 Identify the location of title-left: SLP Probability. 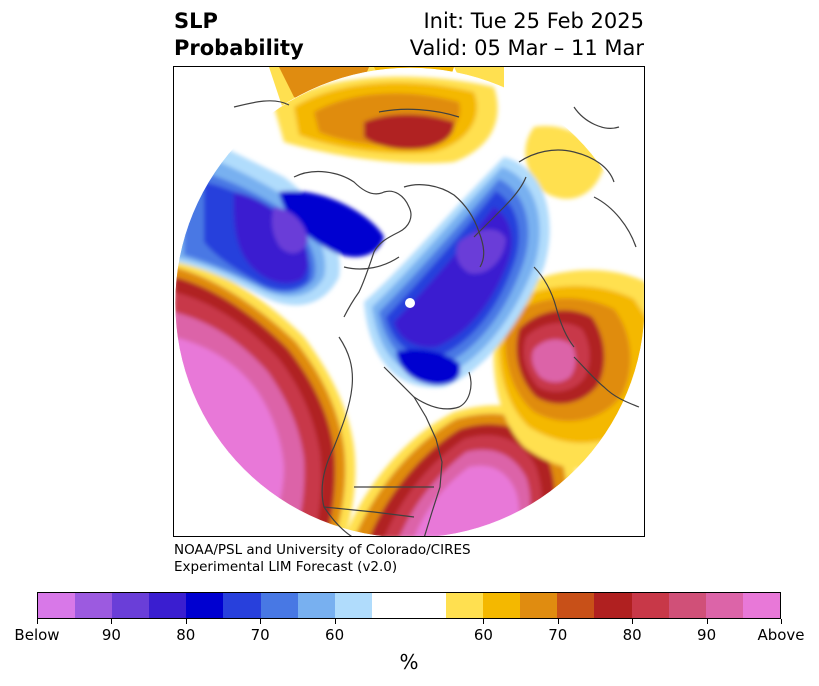
(239, 35).